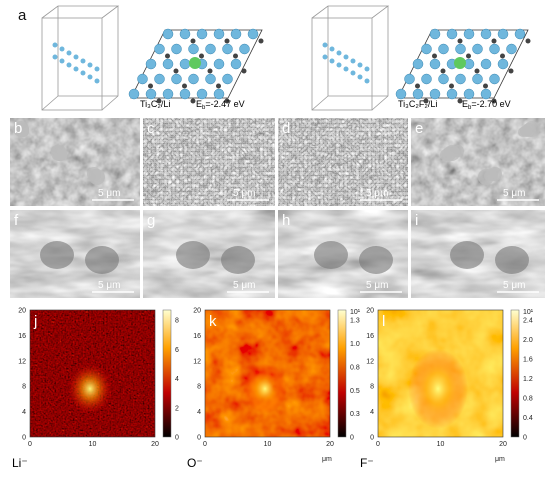  I want to click on atoms, so click(291, 66).